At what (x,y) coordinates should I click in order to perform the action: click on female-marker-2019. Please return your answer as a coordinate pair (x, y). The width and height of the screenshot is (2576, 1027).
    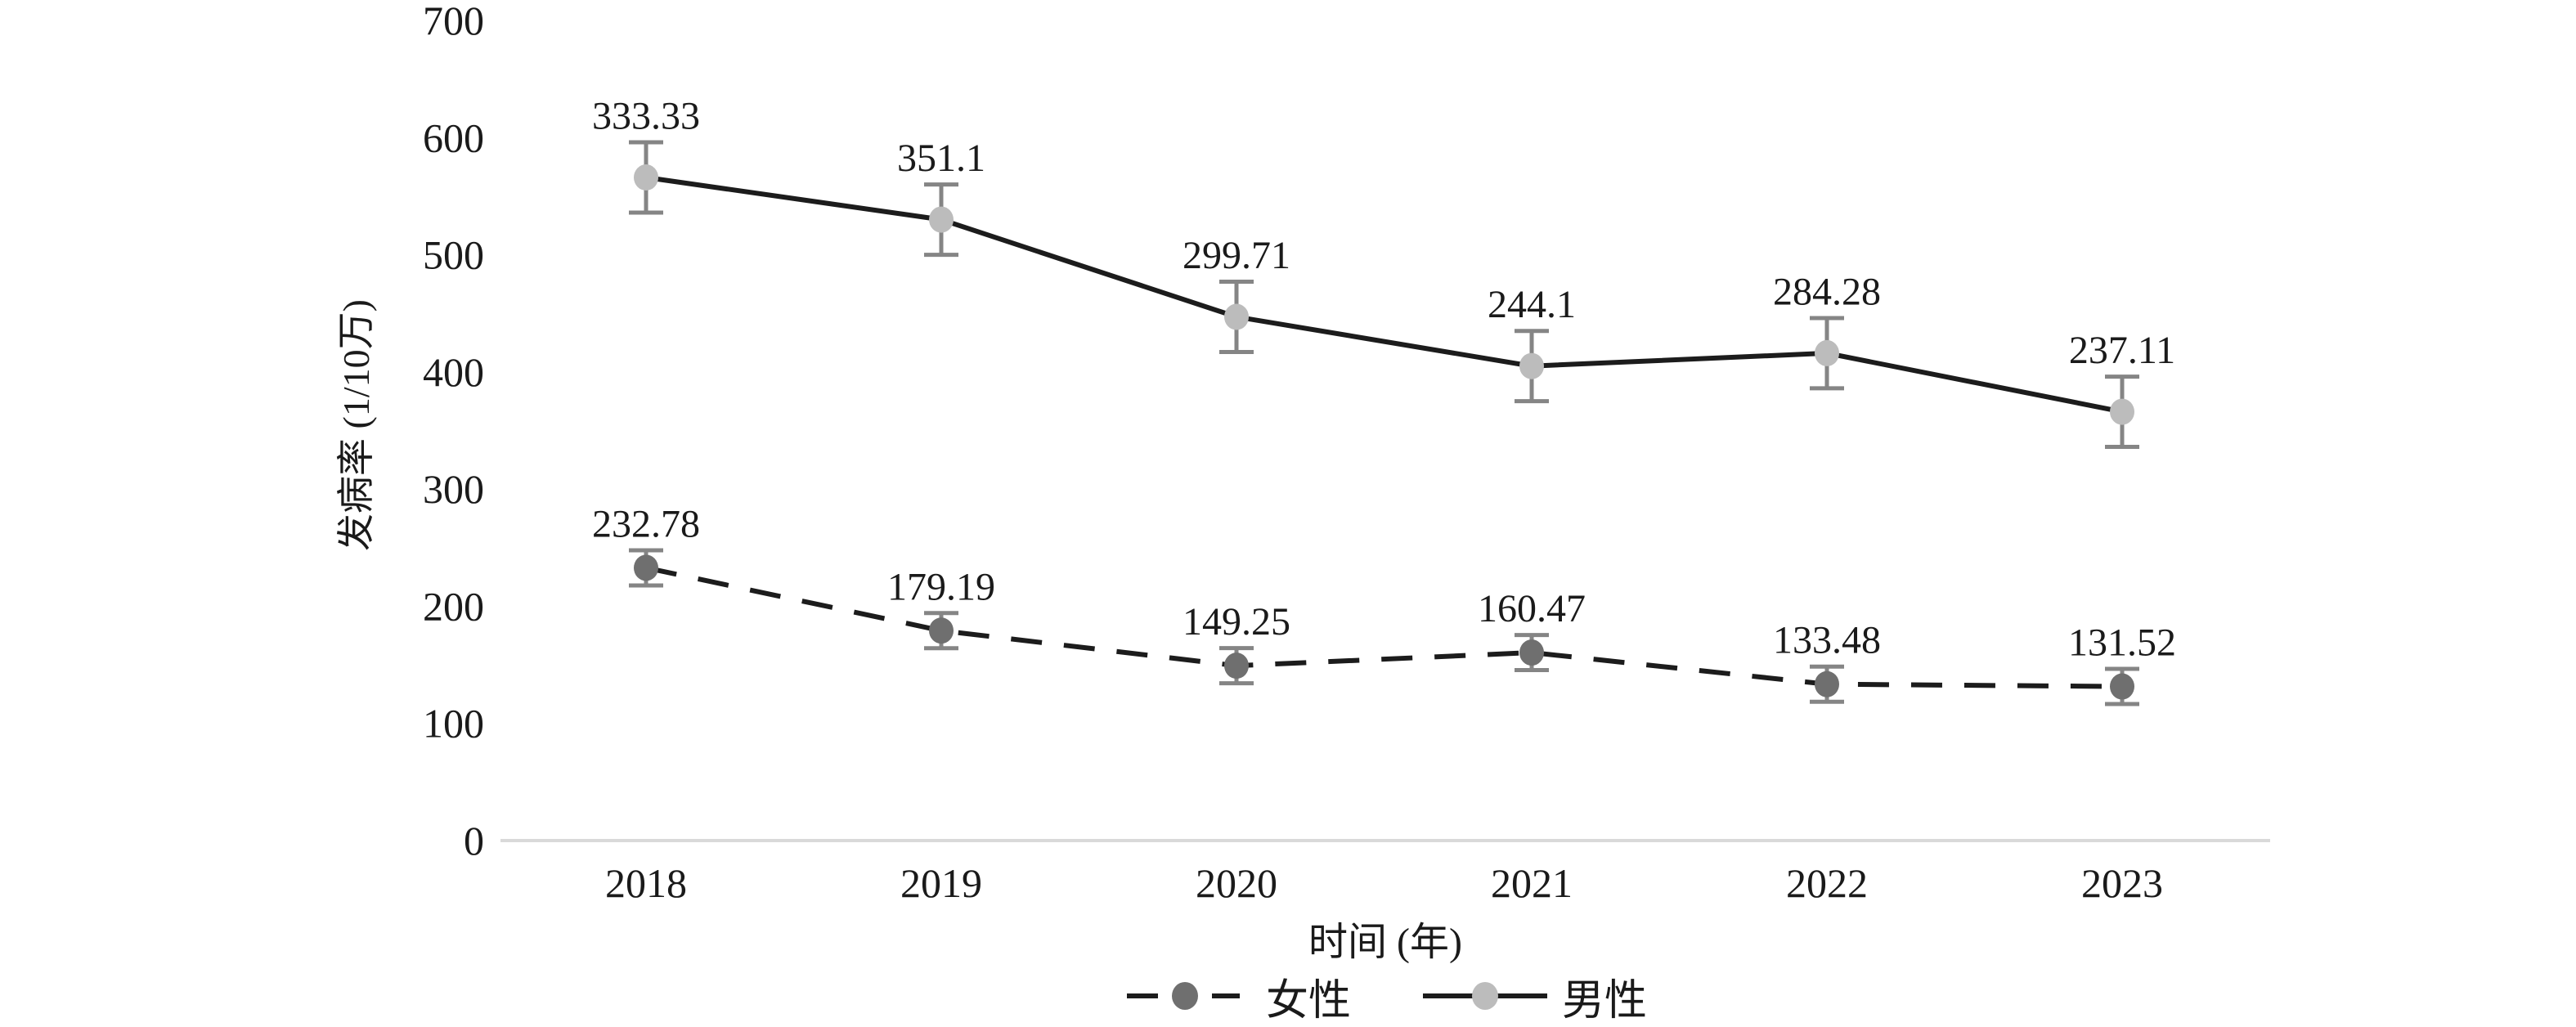
    Looking at the image, I should click on (942, 630).